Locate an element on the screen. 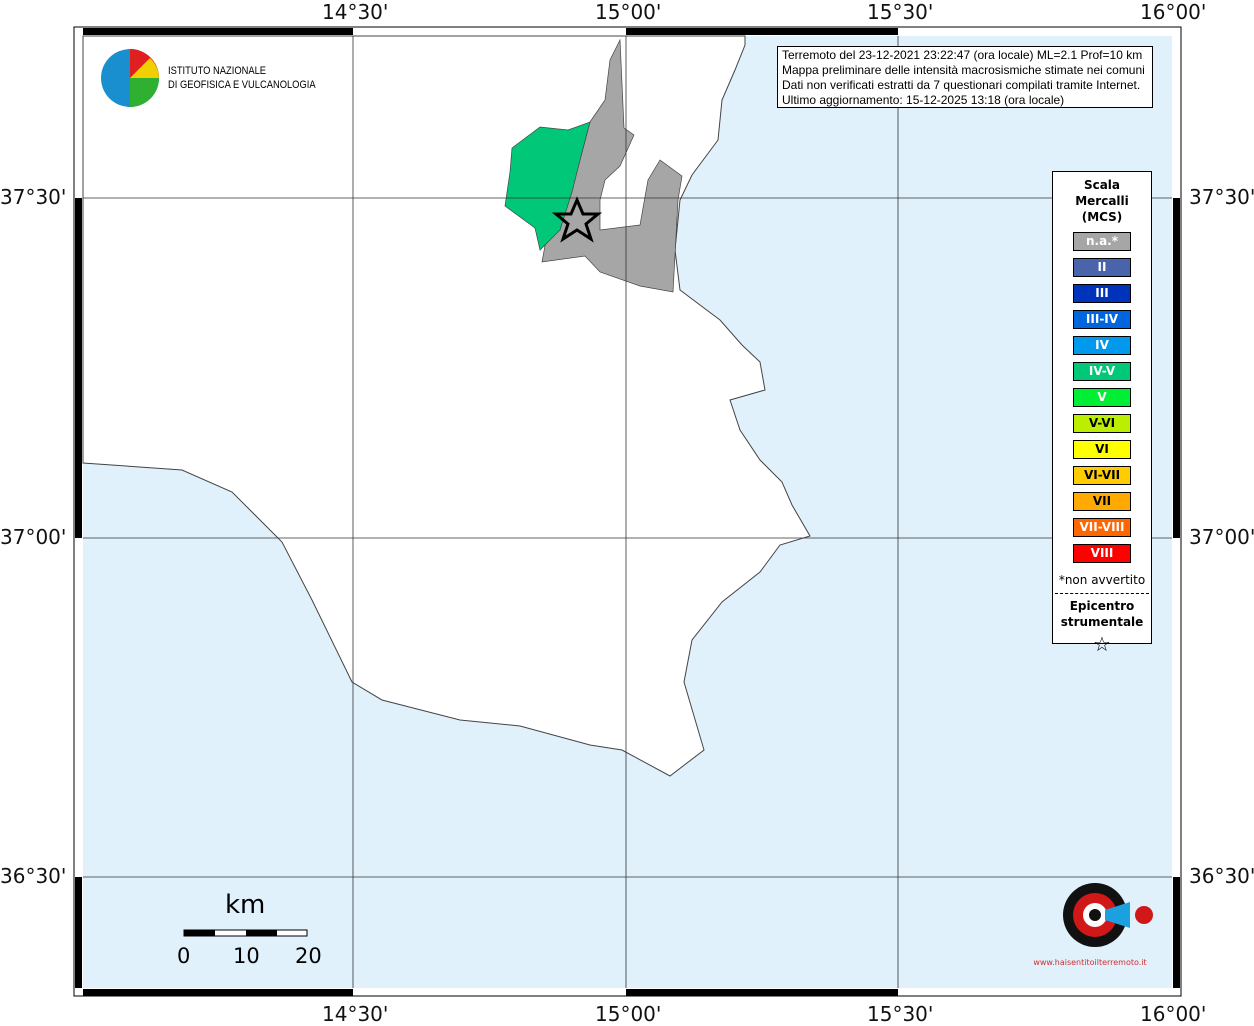  legend-swatch: VI is located at coordinates (1102, 449).